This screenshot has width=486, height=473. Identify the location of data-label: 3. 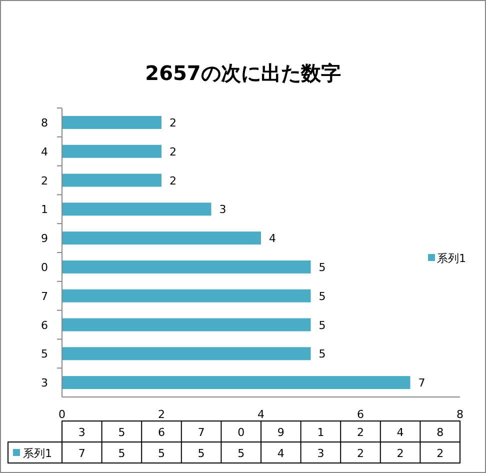
(222, 209).